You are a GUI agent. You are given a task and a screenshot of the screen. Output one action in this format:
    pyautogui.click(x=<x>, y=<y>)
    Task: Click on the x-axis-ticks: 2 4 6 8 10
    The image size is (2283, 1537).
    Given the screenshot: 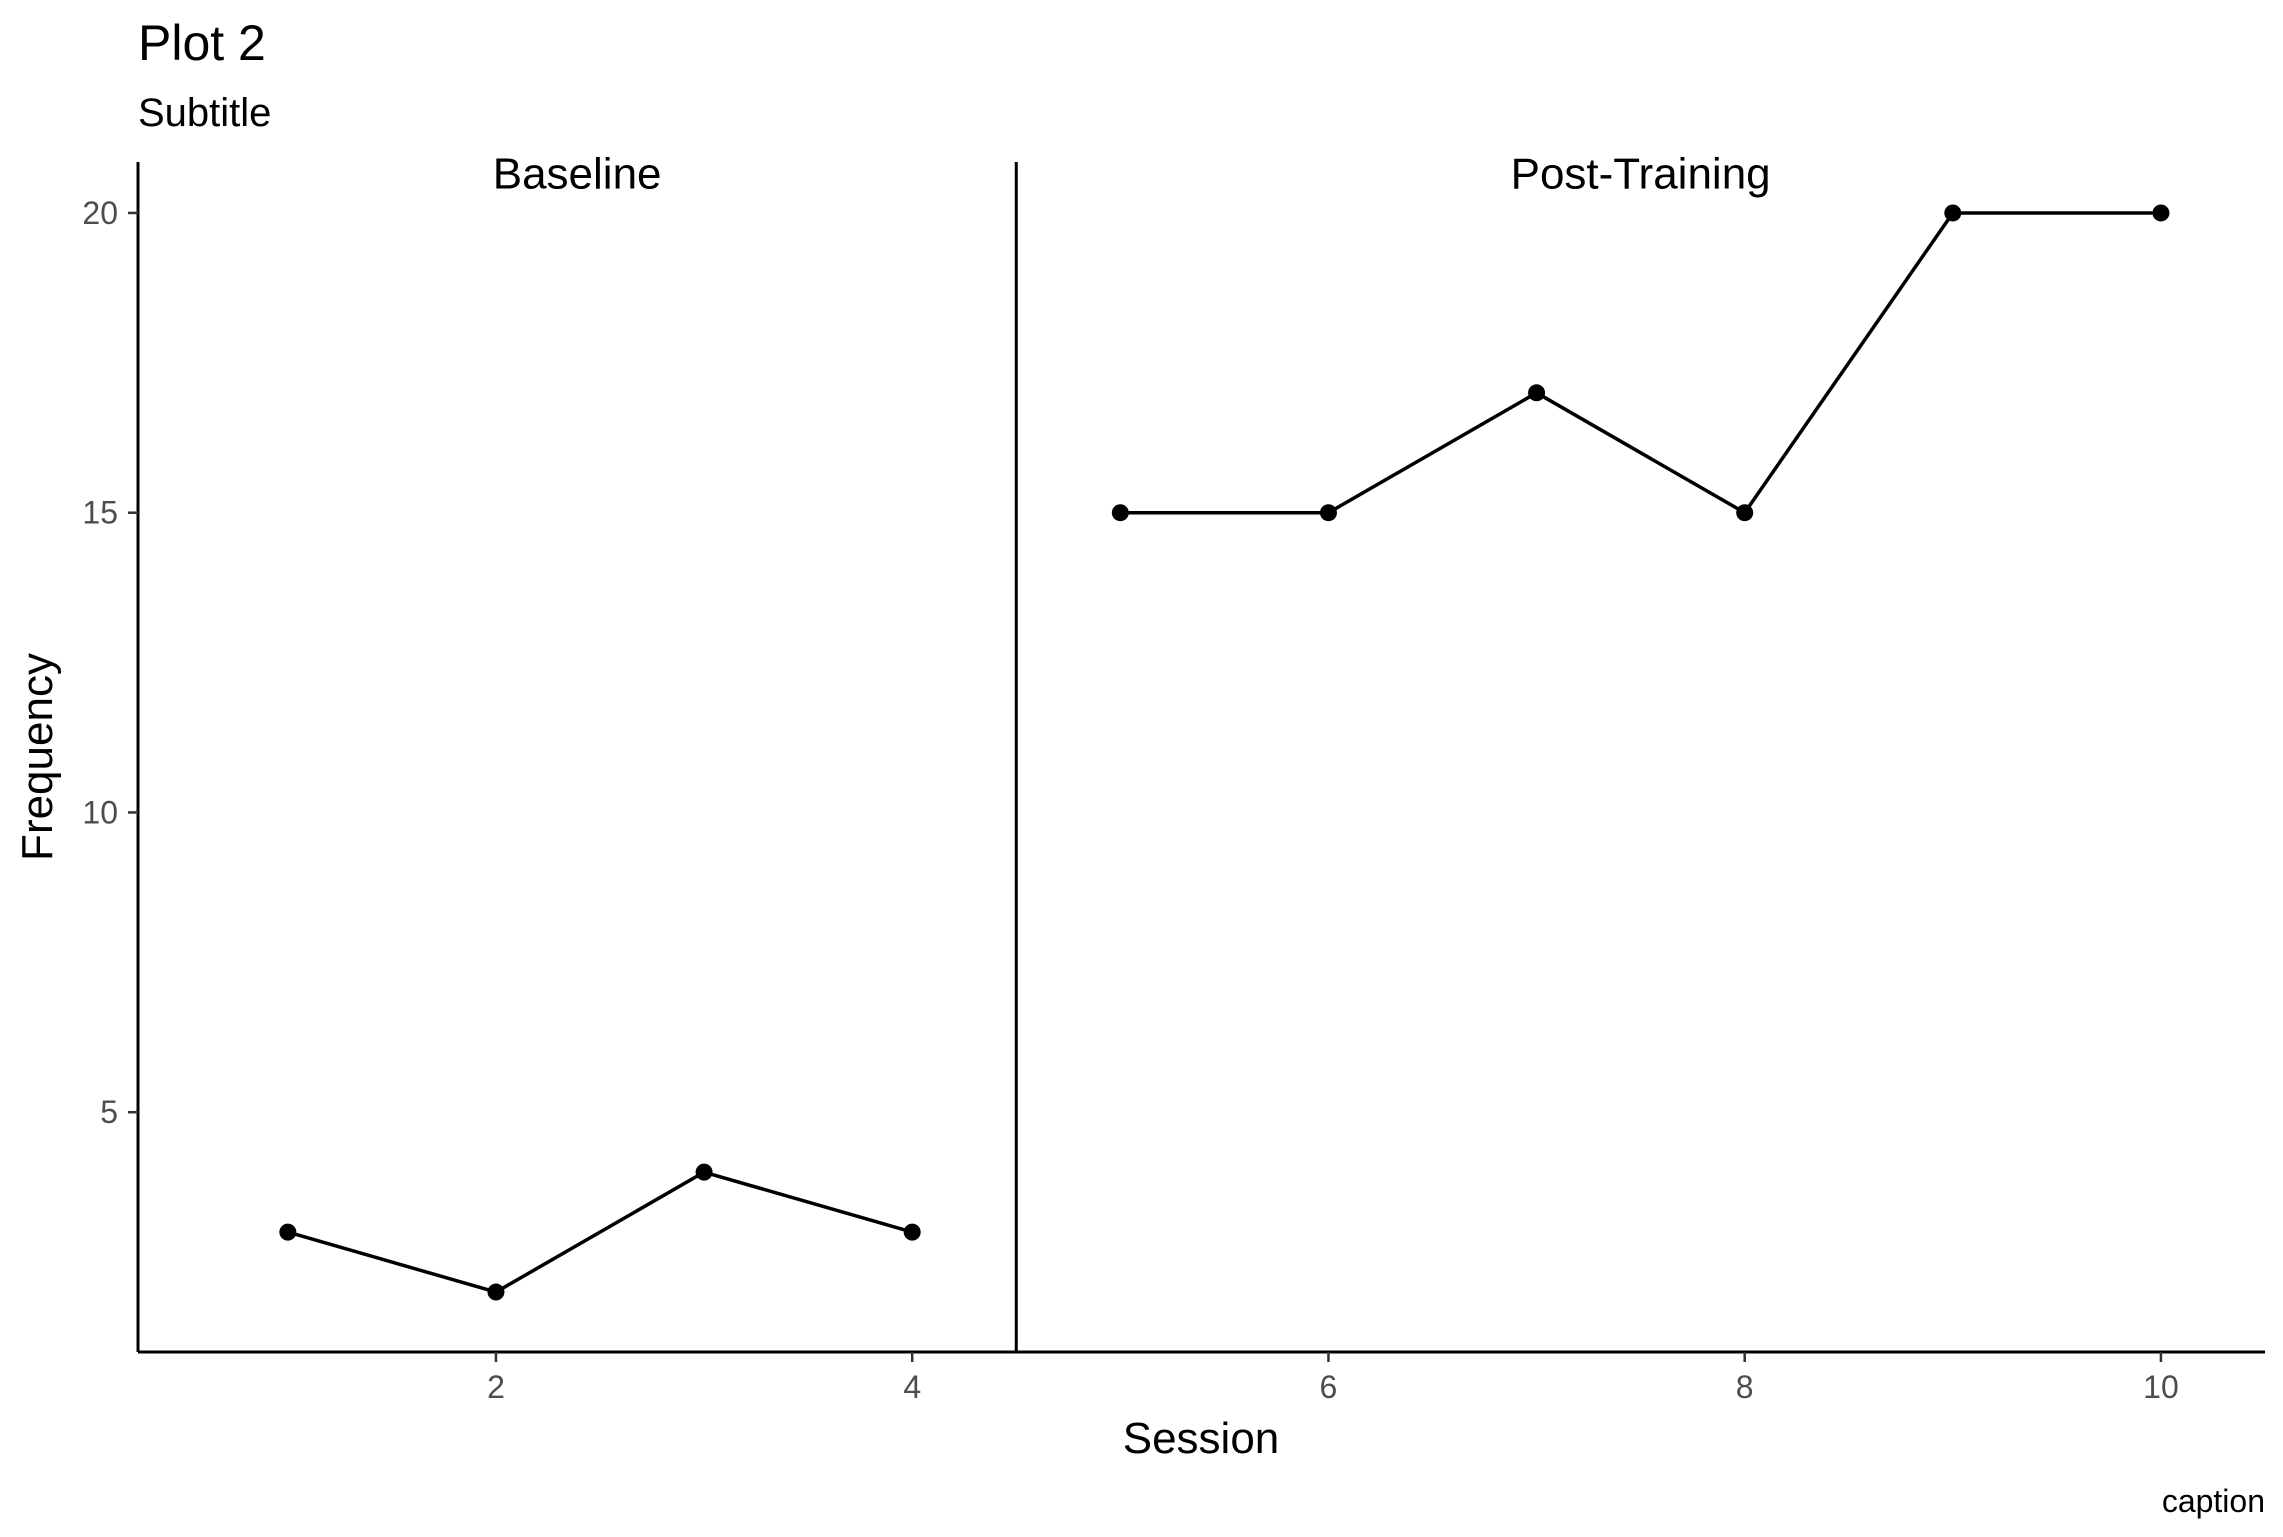 What is the action you would take?
    pyautogui.click(x=1333, y=1378)
    